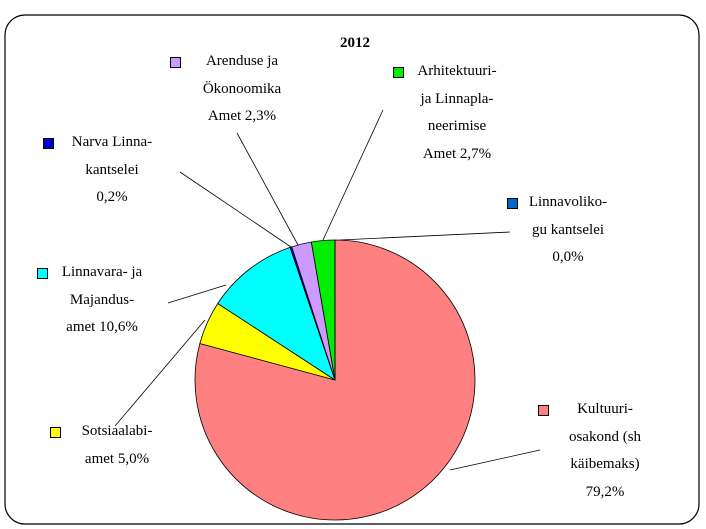 The width and height of the screenshot is (706, 529). I want to click on value-label: 2,3%, so click(260, 116).